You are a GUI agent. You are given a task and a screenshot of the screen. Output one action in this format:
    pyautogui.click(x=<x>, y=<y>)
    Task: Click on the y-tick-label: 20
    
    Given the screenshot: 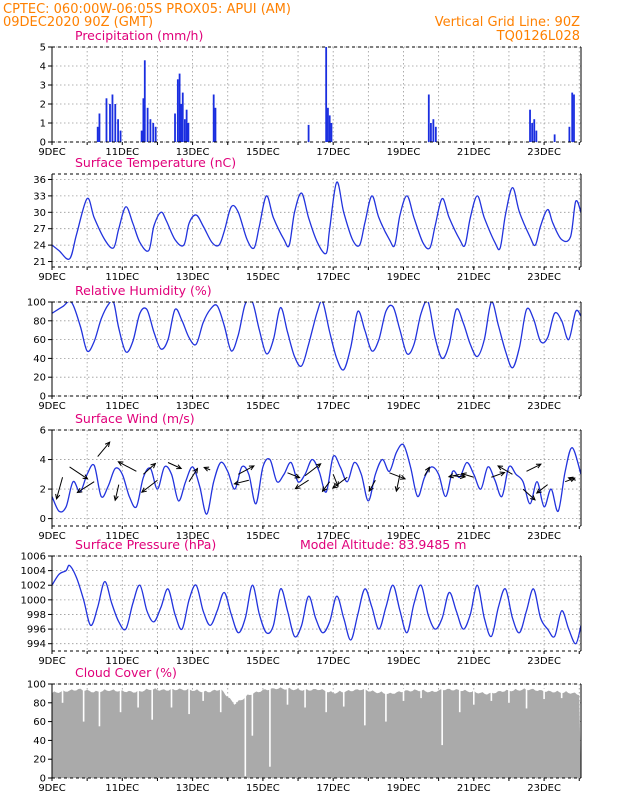 What is the action you would take?
    pyautogui.click(x=39, y=378)
    